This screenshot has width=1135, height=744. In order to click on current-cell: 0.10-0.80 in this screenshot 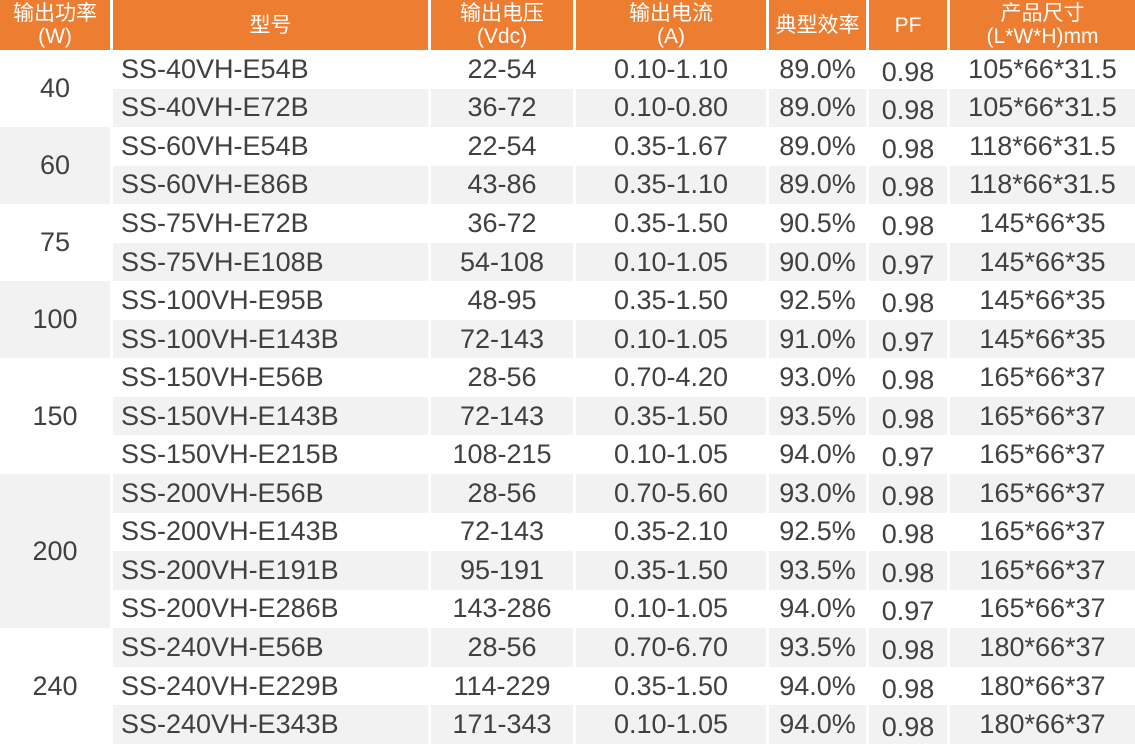, I will do `click(671, 108)`.